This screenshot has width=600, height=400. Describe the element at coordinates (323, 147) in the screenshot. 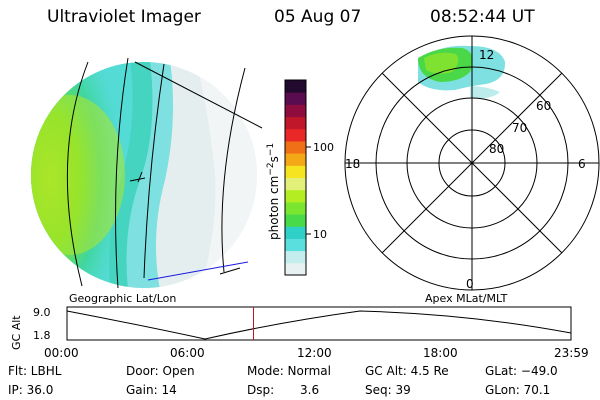

I see `colorbar-tick-label-100: 100` at that location.